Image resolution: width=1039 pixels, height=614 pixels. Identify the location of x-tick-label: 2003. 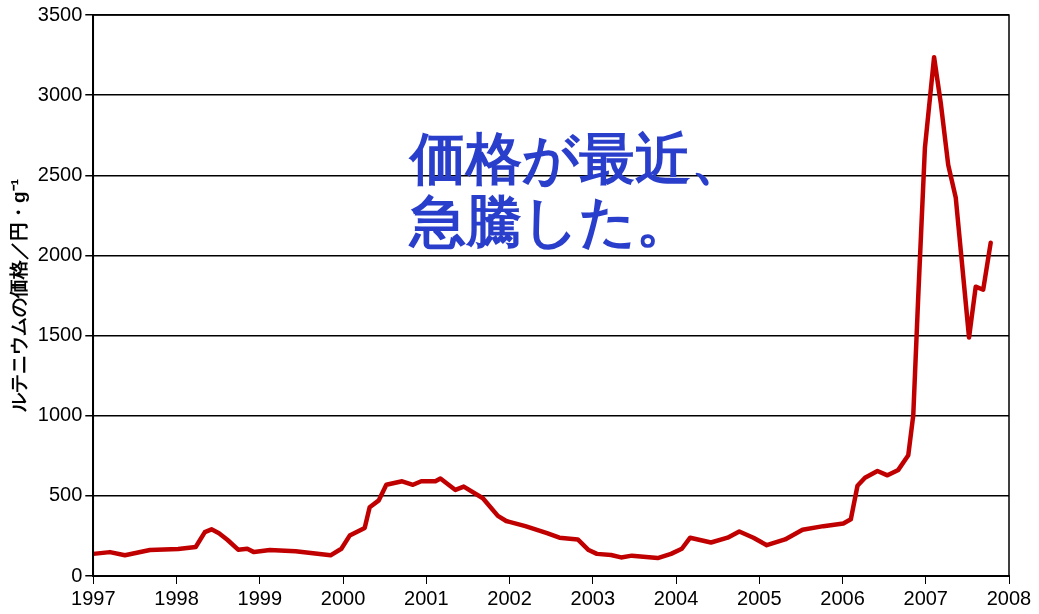
(593, 597).